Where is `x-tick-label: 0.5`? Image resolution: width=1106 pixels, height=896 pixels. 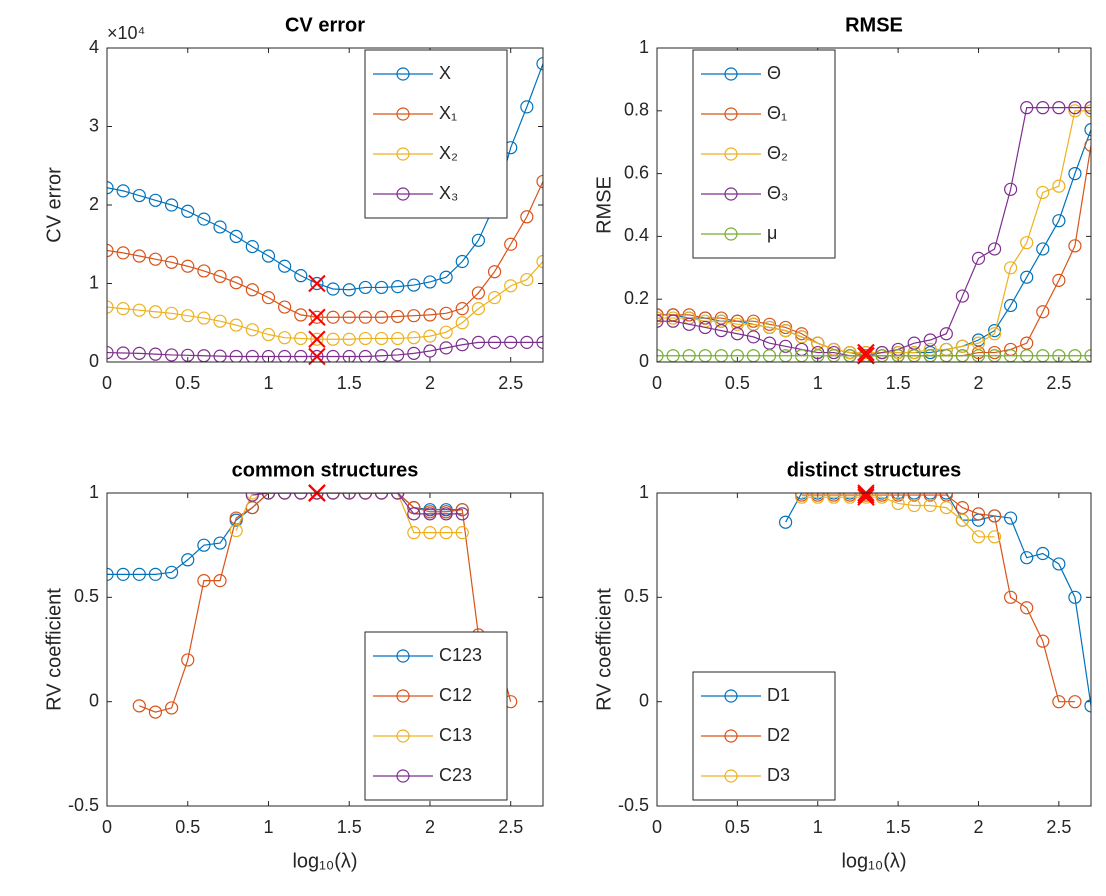
x-tick-label: 0.5 is located at coordinates (737, 383).